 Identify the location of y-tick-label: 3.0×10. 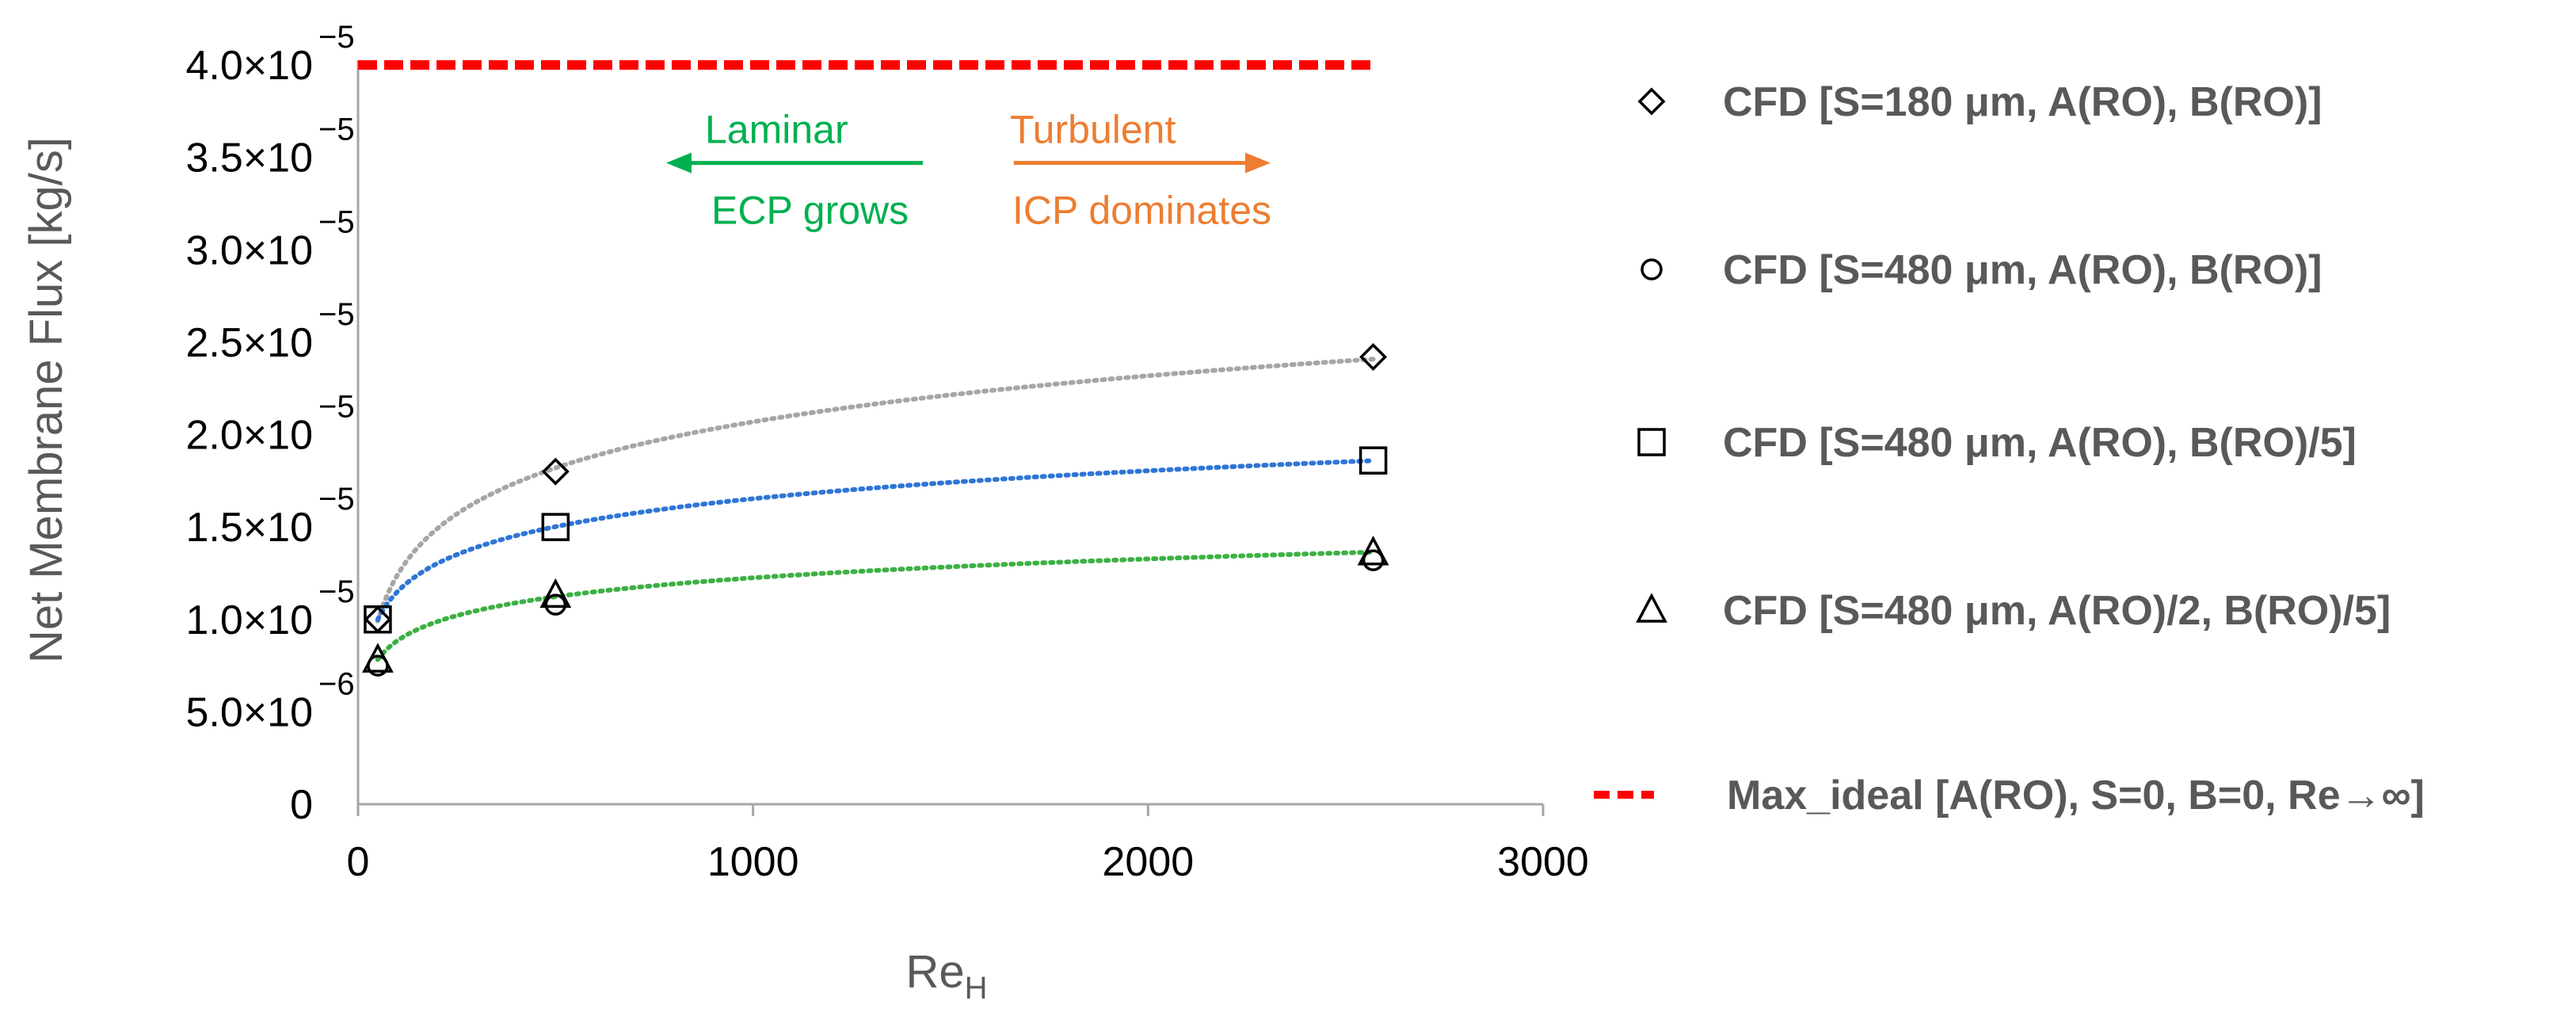
(250, 250).